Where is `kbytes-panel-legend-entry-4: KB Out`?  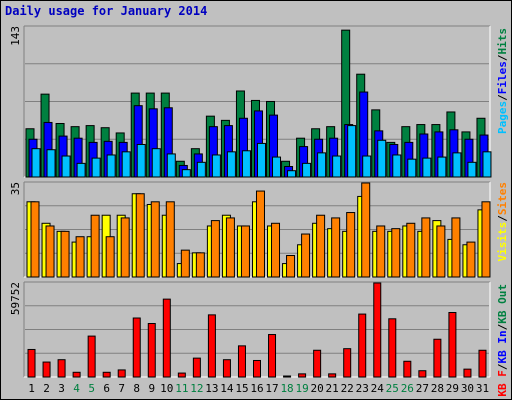 kbytes-panel-legend-entry-4: KB Out is located at coordinates (502, 304).